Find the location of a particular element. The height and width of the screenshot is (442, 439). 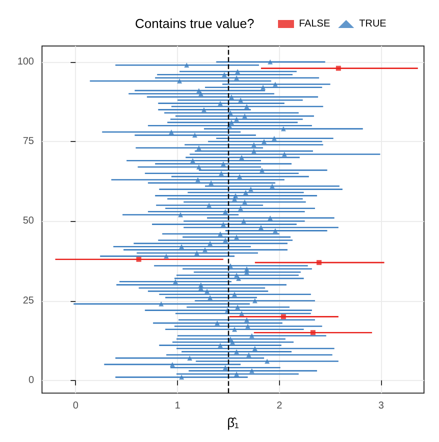

y-tick-label: 100 is located at coordinates (25, 62).